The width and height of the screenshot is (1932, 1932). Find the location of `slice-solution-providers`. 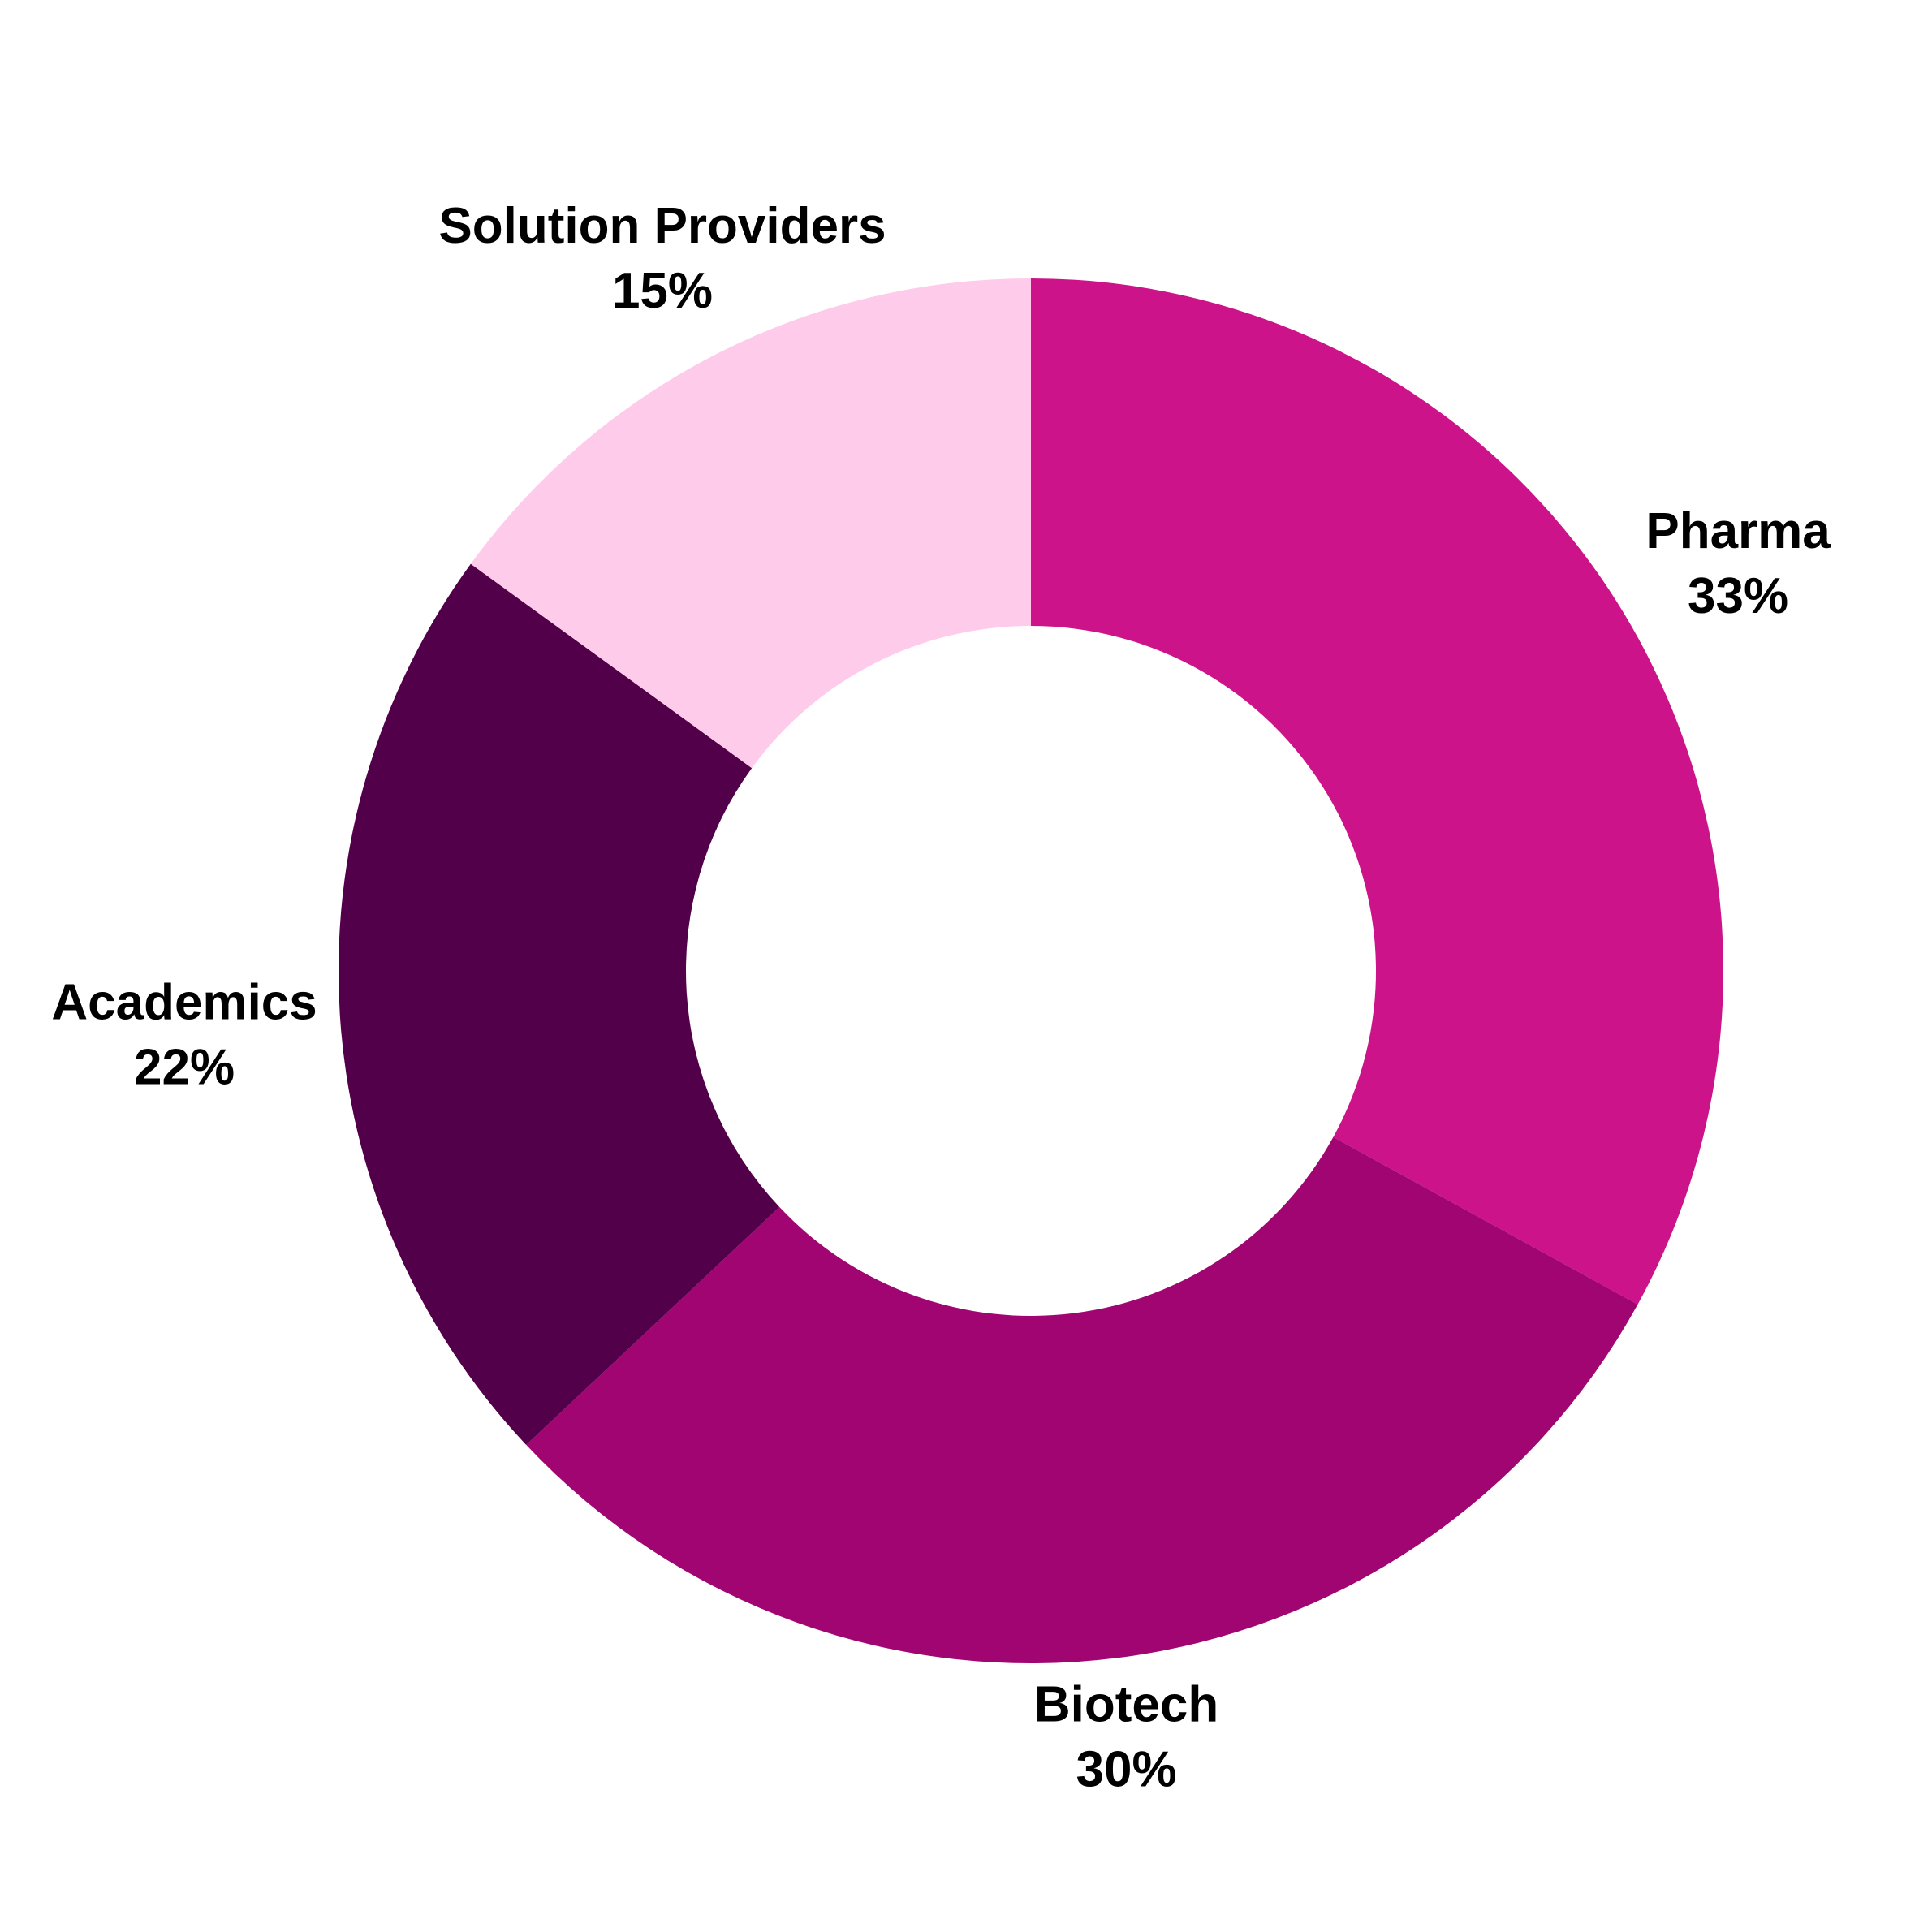

slice-solution-providers is located at coordinates (750, 523).